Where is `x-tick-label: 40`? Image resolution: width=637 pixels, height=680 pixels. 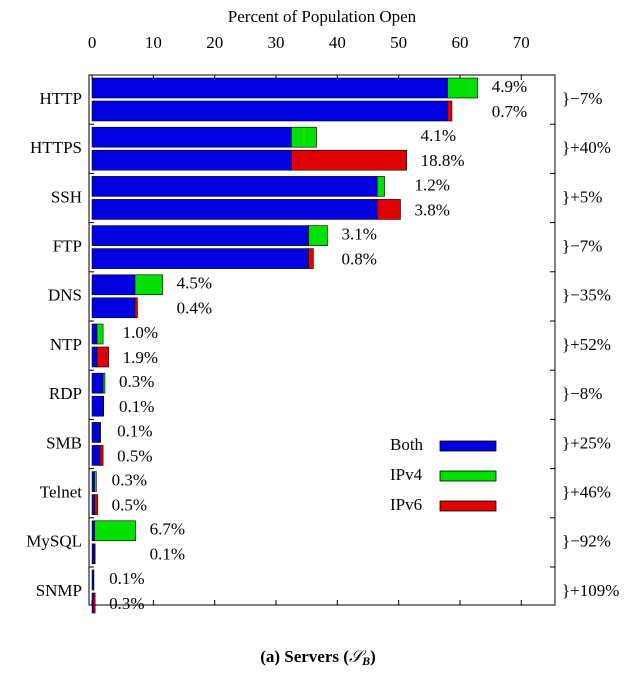
x-tick-label: 40 is located at coordinates (337, 42).